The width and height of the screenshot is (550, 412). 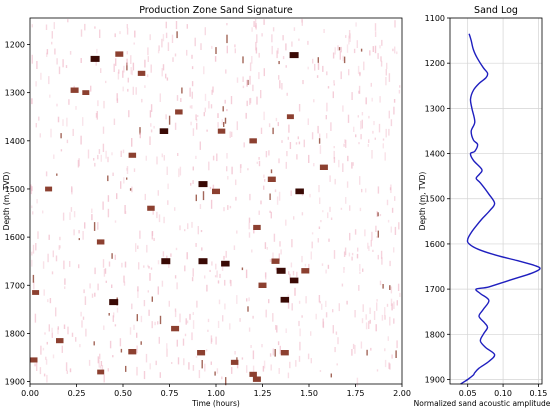 I want to click on y-tick-label: 1700, so click(x=435, y=289).